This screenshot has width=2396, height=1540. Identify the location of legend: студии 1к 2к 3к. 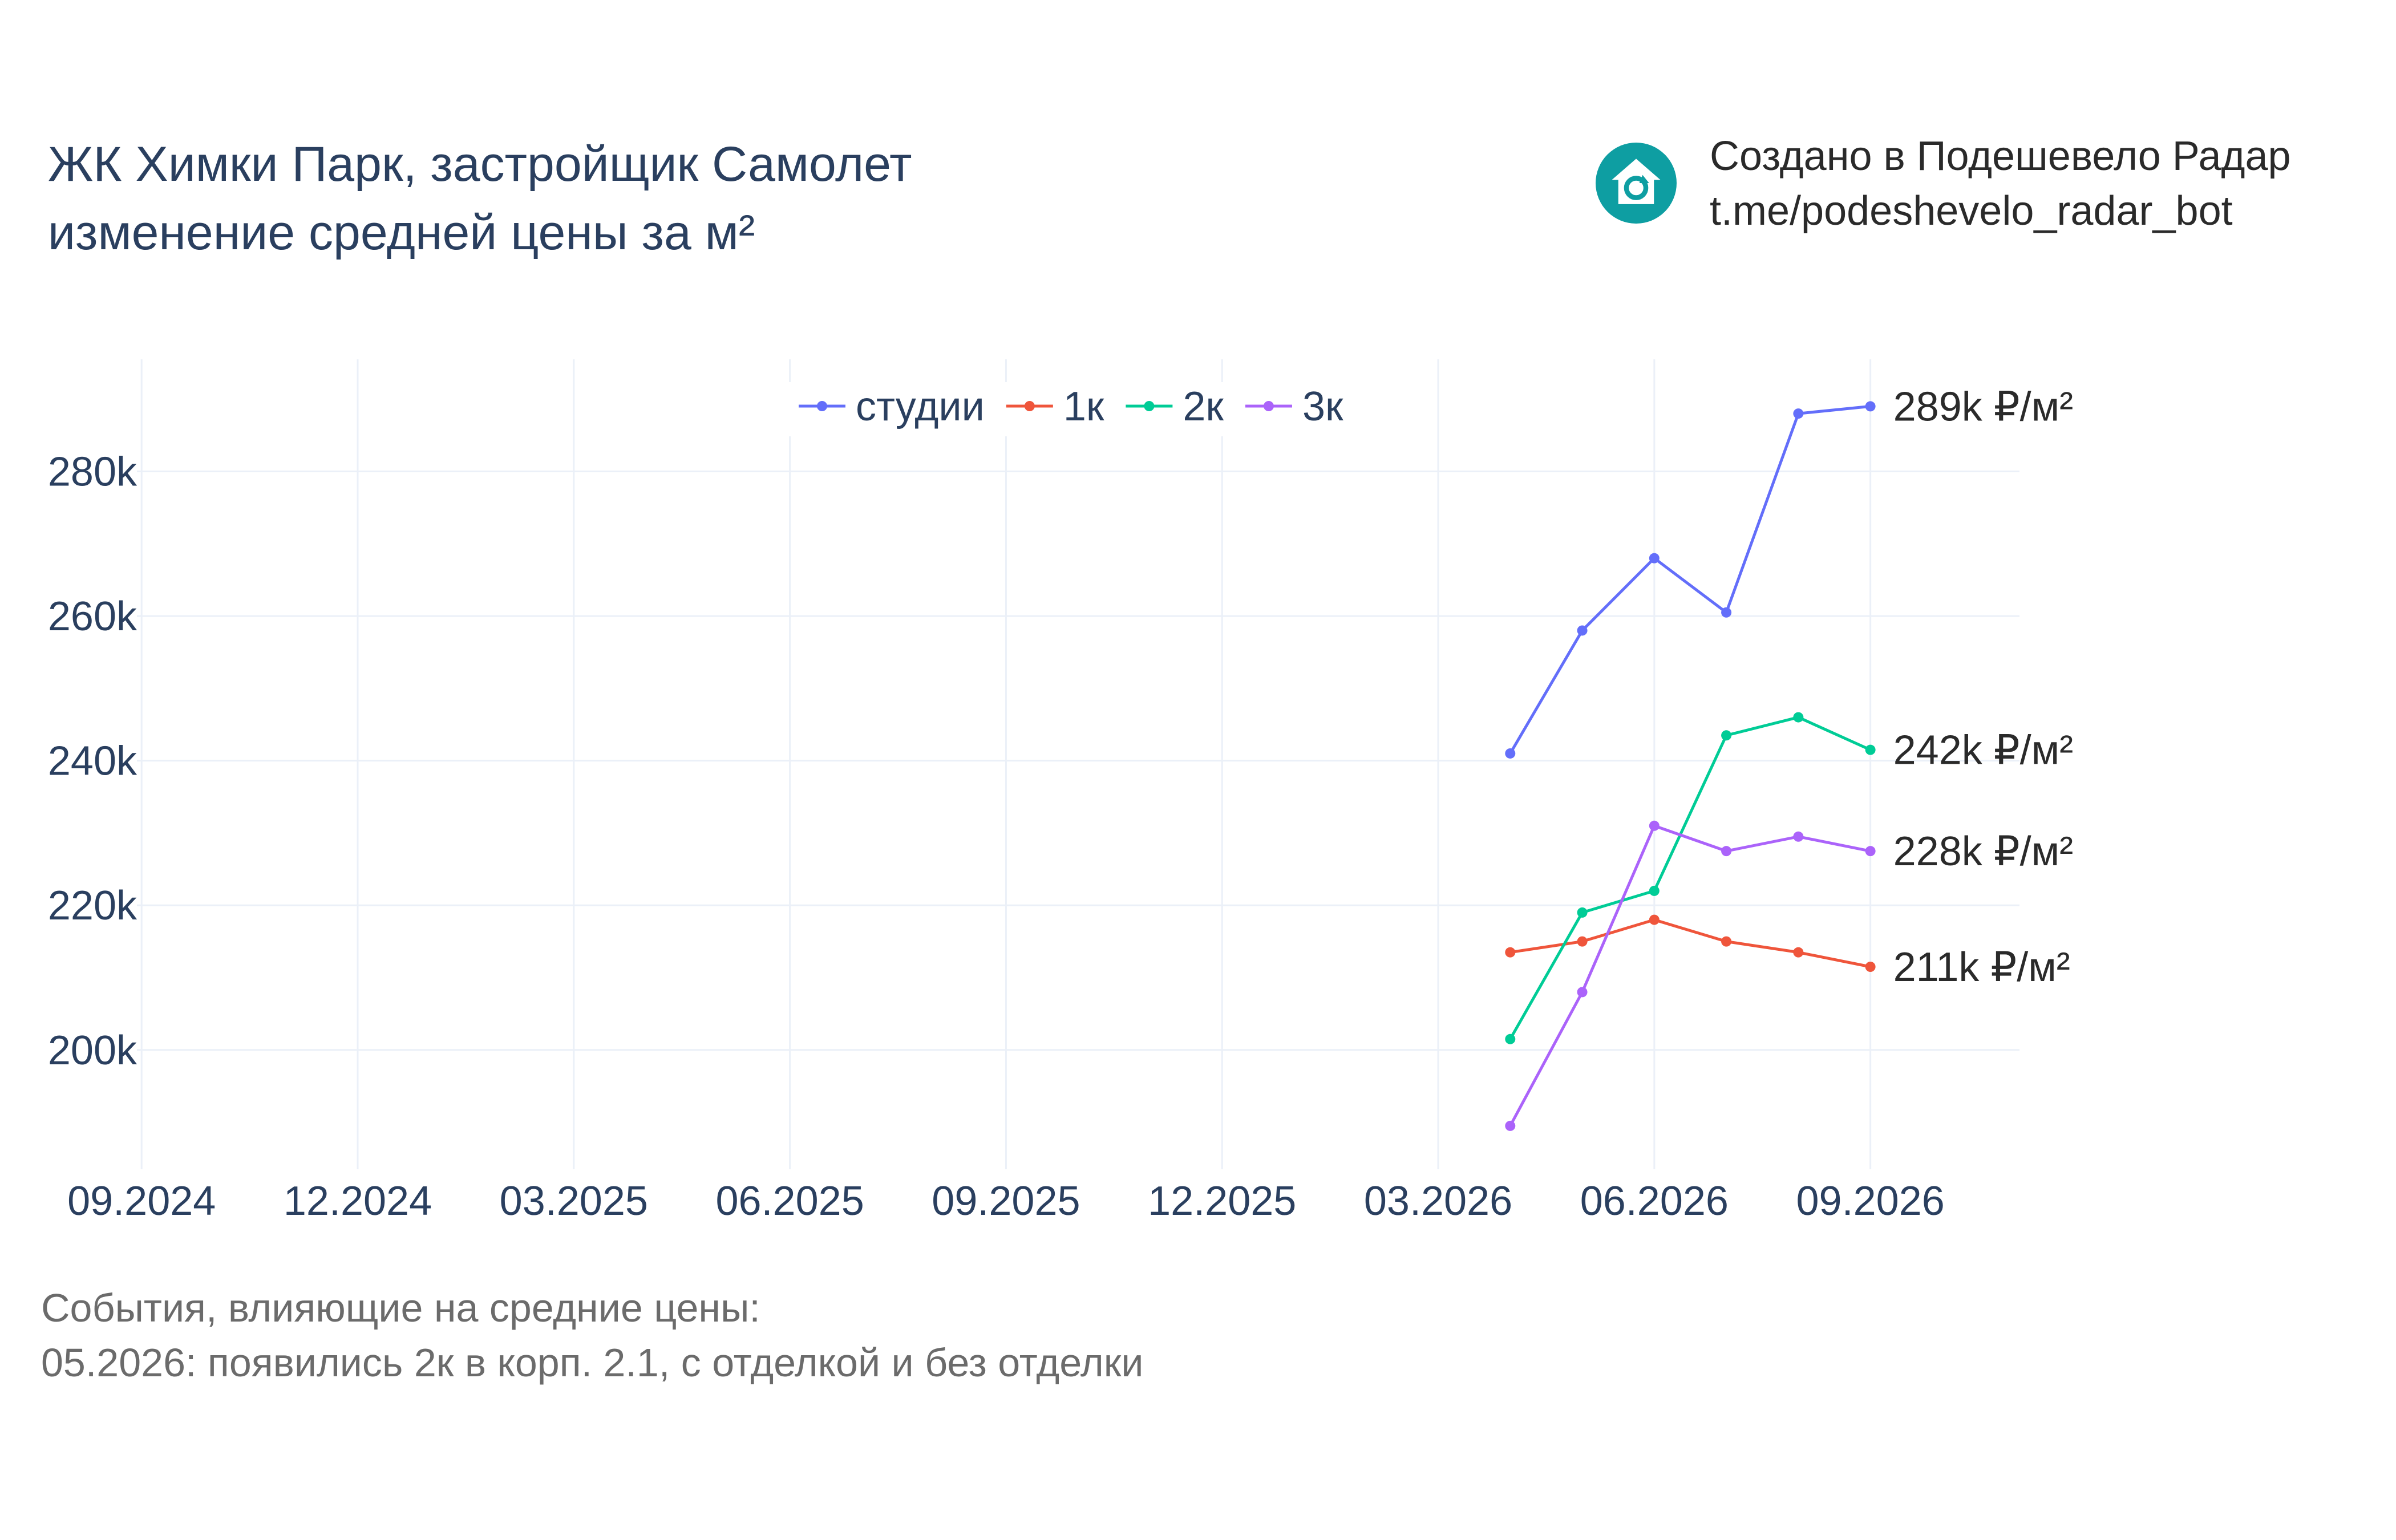
(1072, 409).